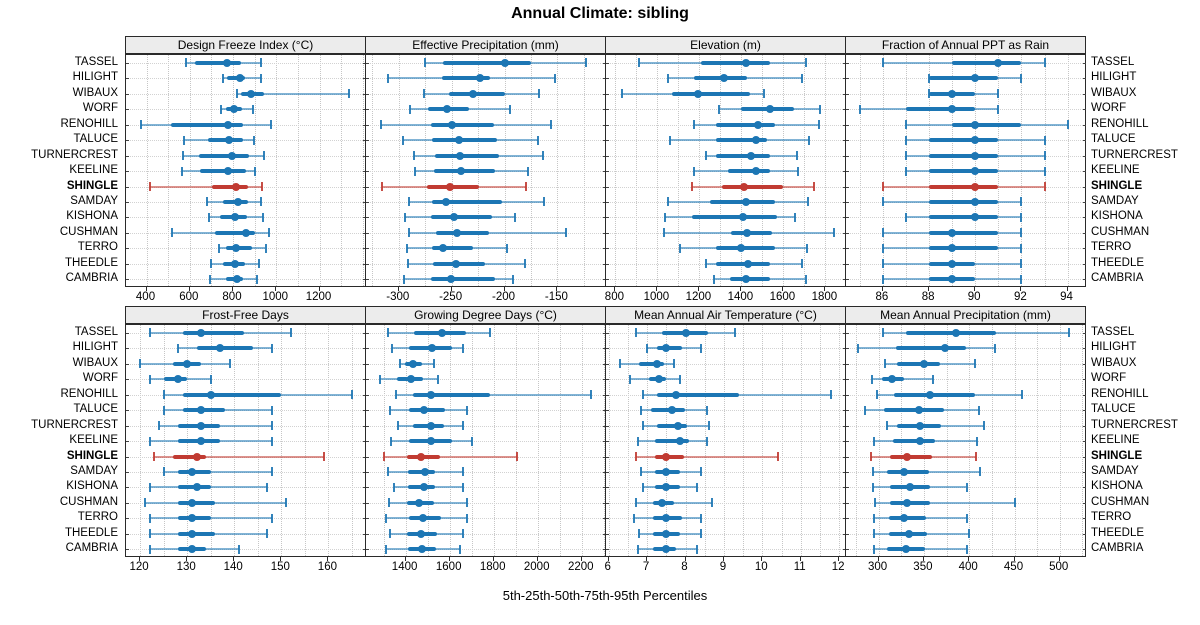  Describe the element at coordinates (442, 332) in the screenshot. I see `median-dot-tassel` at that location.